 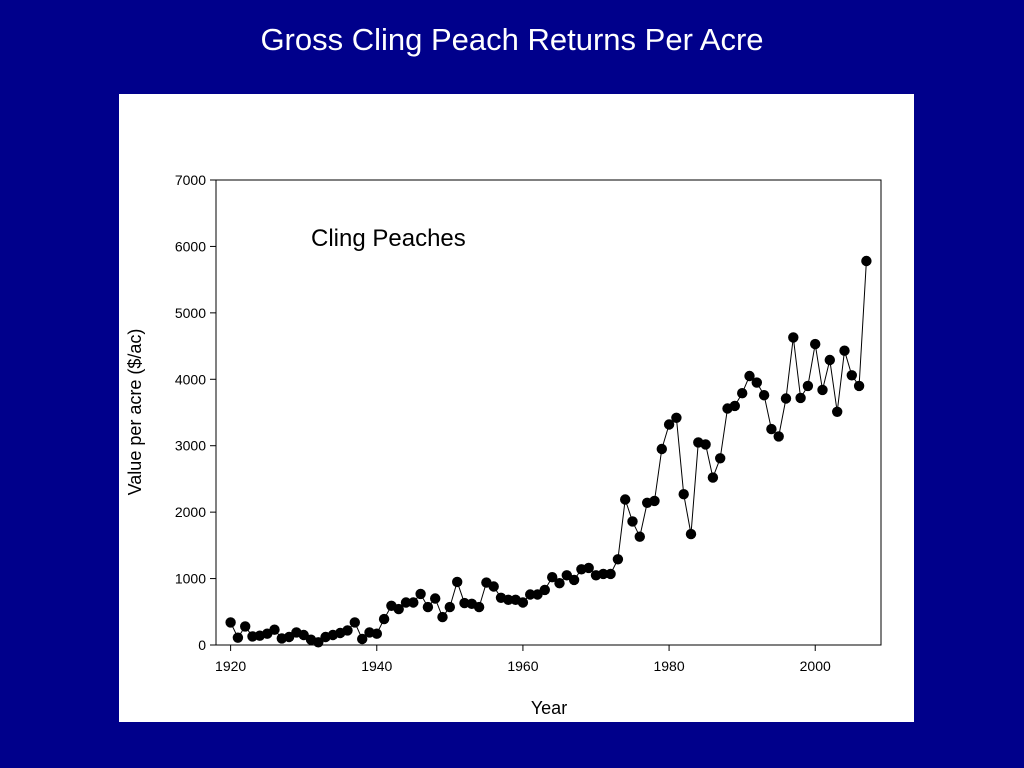 I want to click on y-tick-label: 5000, so click(x=190, y=313).